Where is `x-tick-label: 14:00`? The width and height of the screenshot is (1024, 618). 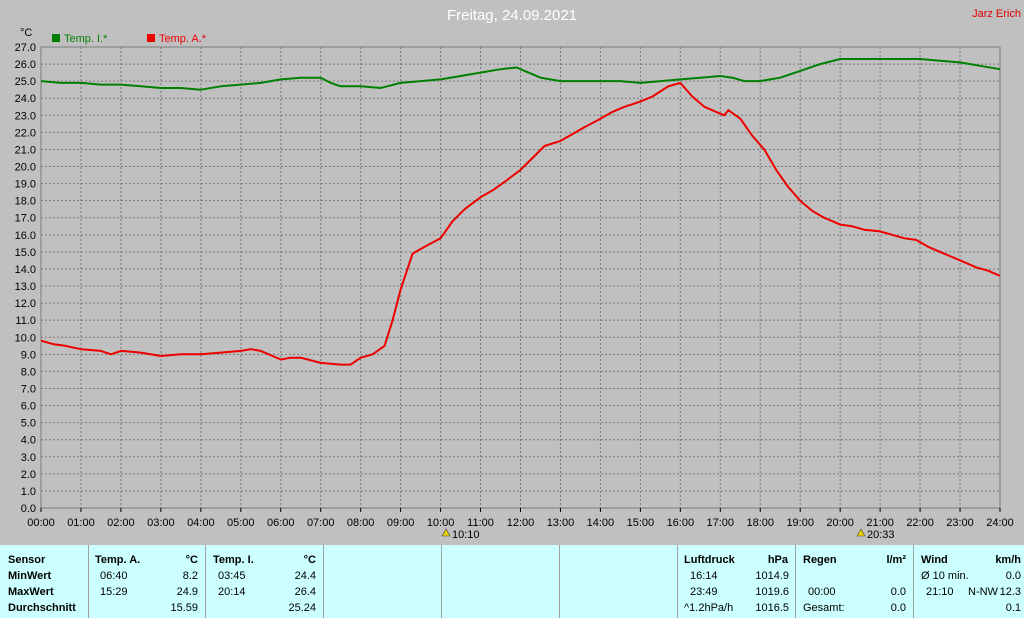
x-tick-label: 14:00 is located at coordinates (601, 523).